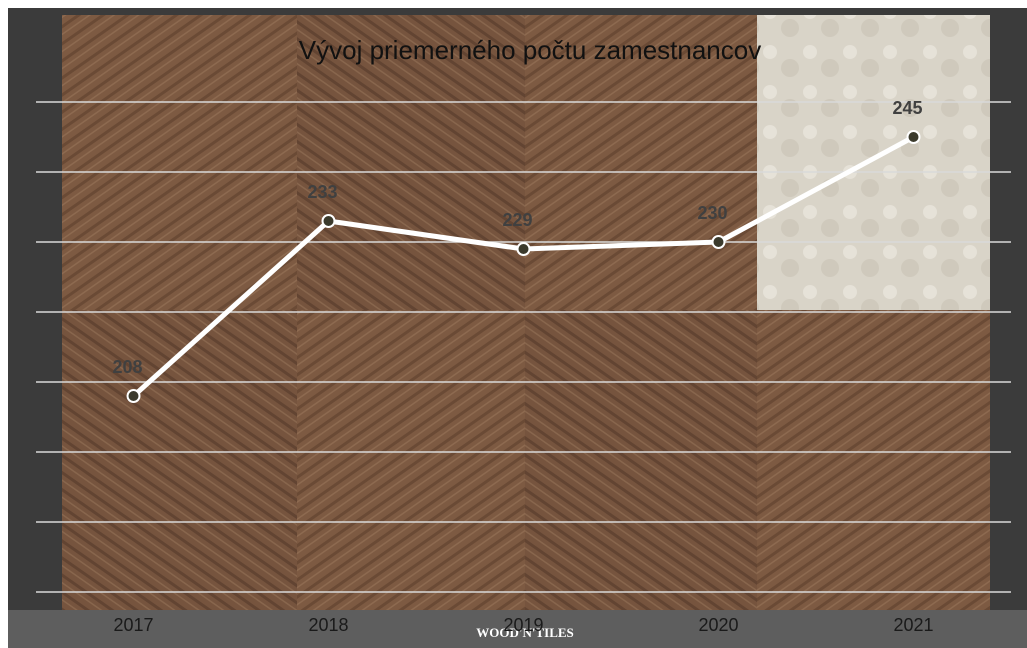 The height and width of the screenshot is (648, 1027). Describe the element at coordinates (530, 50) in the screenshot. I see `chart-title: Vývoj priemerného počtu zamestnancov` at that location.